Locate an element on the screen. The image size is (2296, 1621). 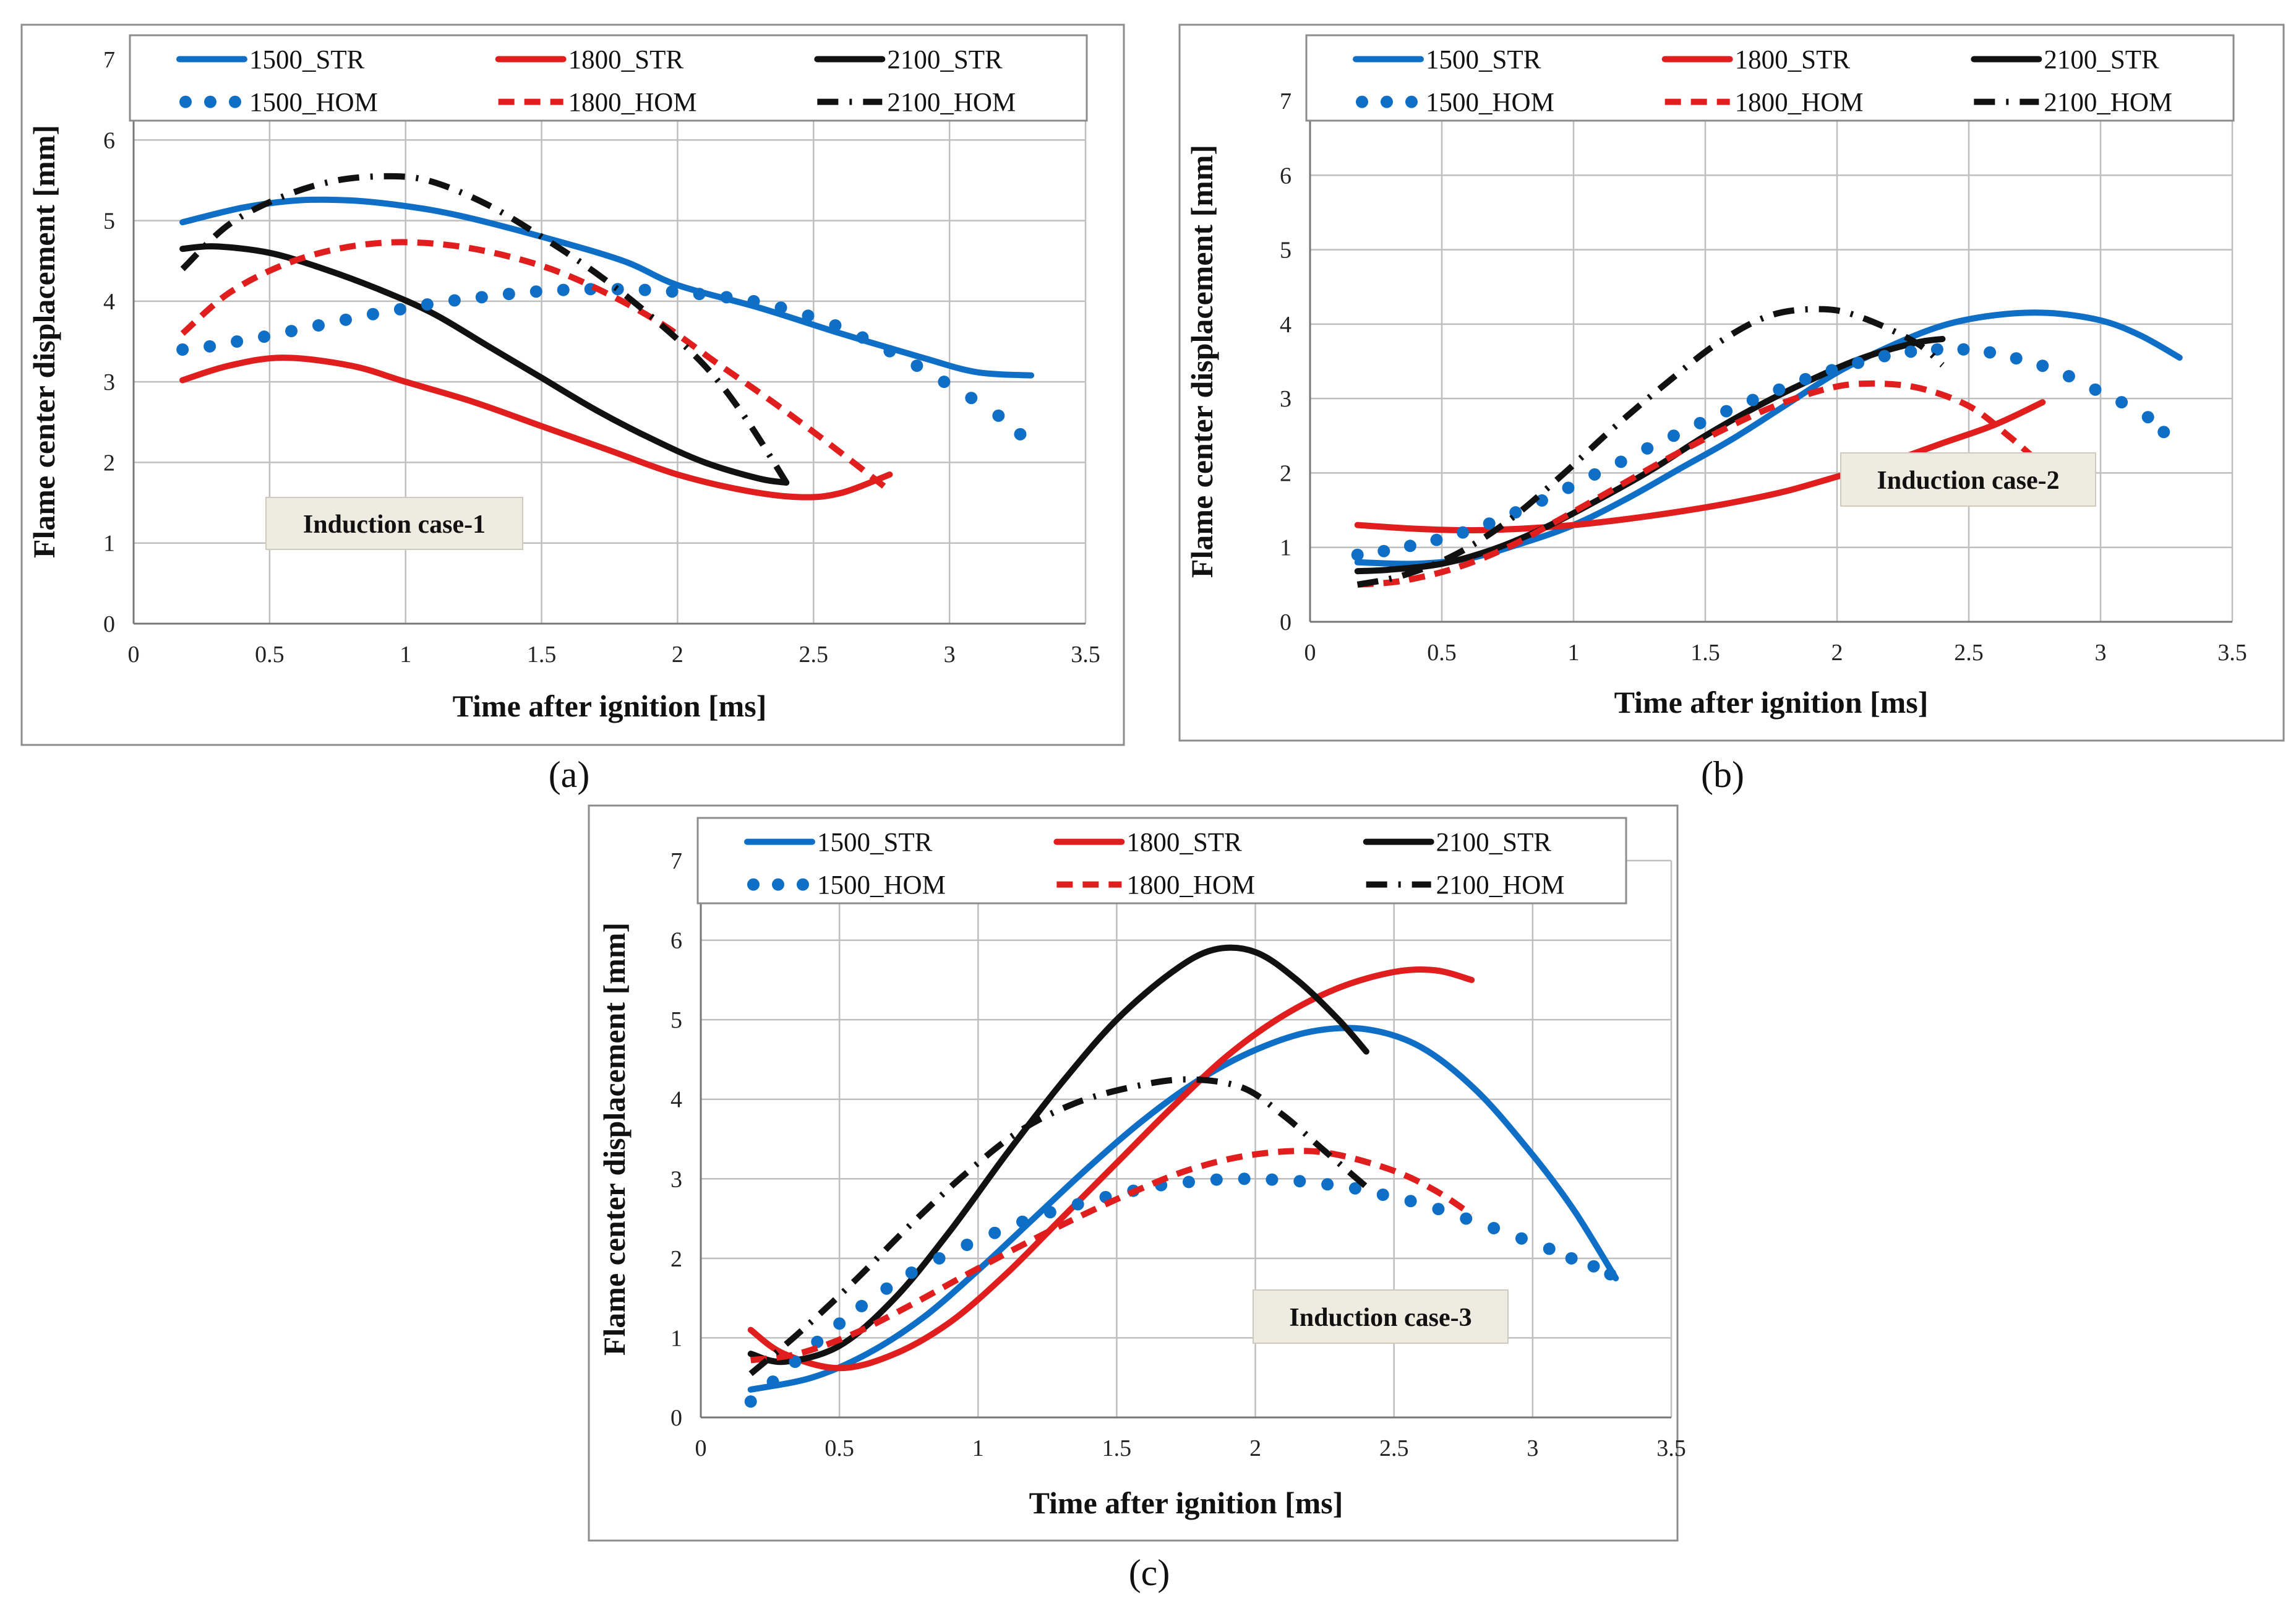
legend-label-2100-hom: 2100_HOM is located at coordinates (2108, 103).